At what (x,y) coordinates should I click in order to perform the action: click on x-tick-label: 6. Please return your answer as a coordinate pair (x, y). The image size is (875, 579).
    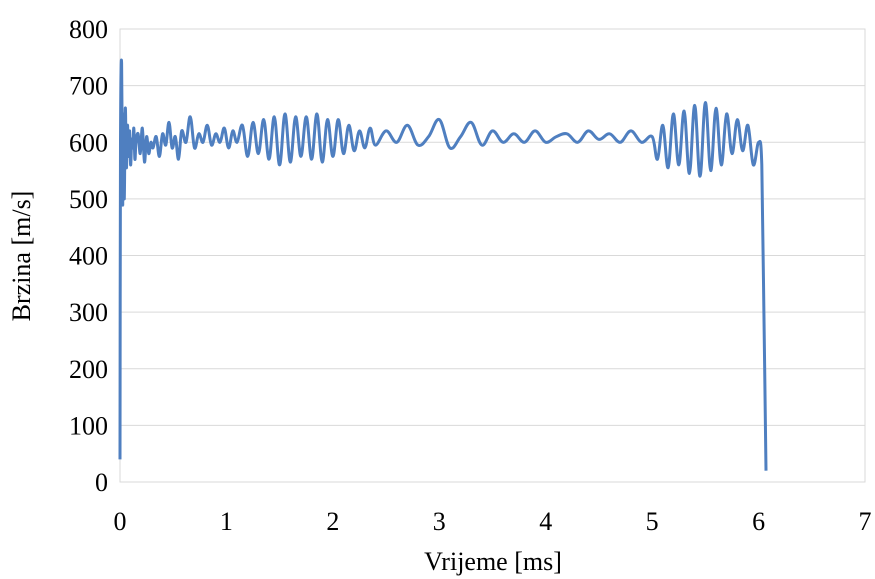
    Looking at the image, I should click on (758, 521).